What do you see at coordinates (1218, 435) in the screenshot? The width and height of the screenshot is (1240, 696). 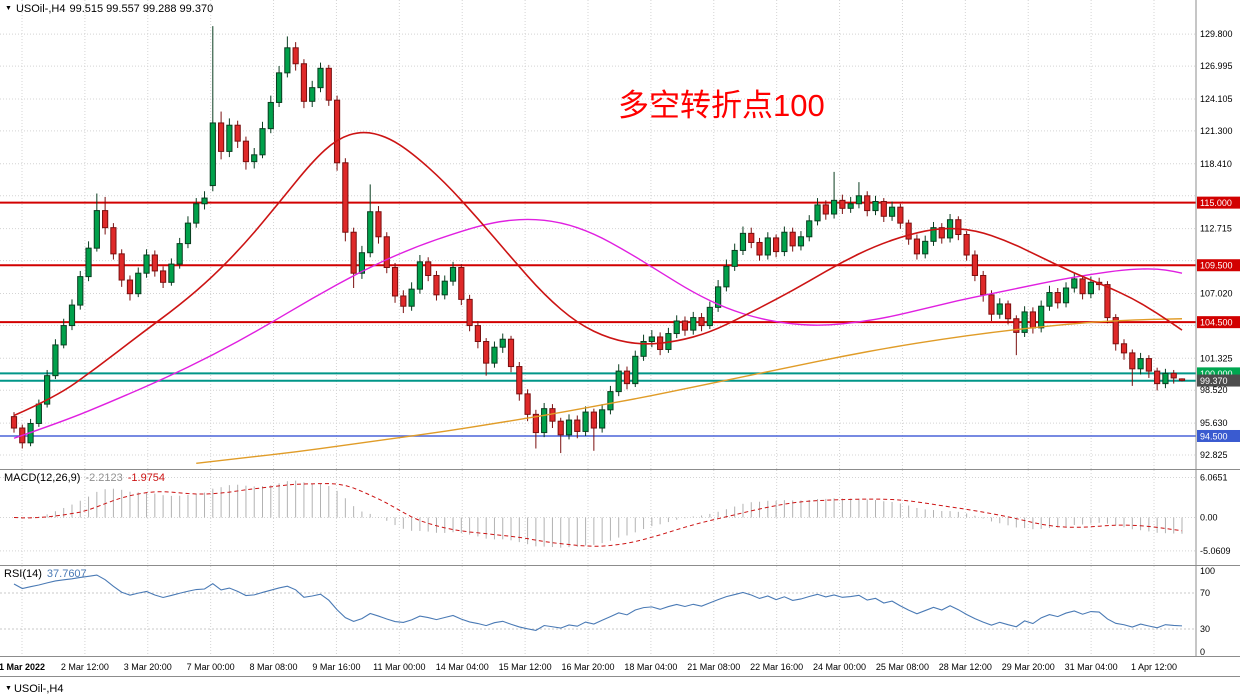 I see `price-badge` at bounding box center [1218, 435].